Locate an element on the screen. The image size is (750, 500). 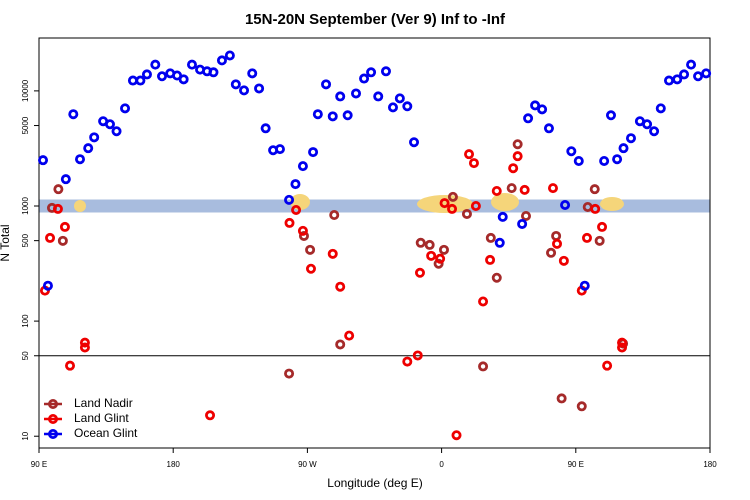
chart-title: 15N-20N September (Ver 9) Inf to -Inf is located at coordinates (375, 19).